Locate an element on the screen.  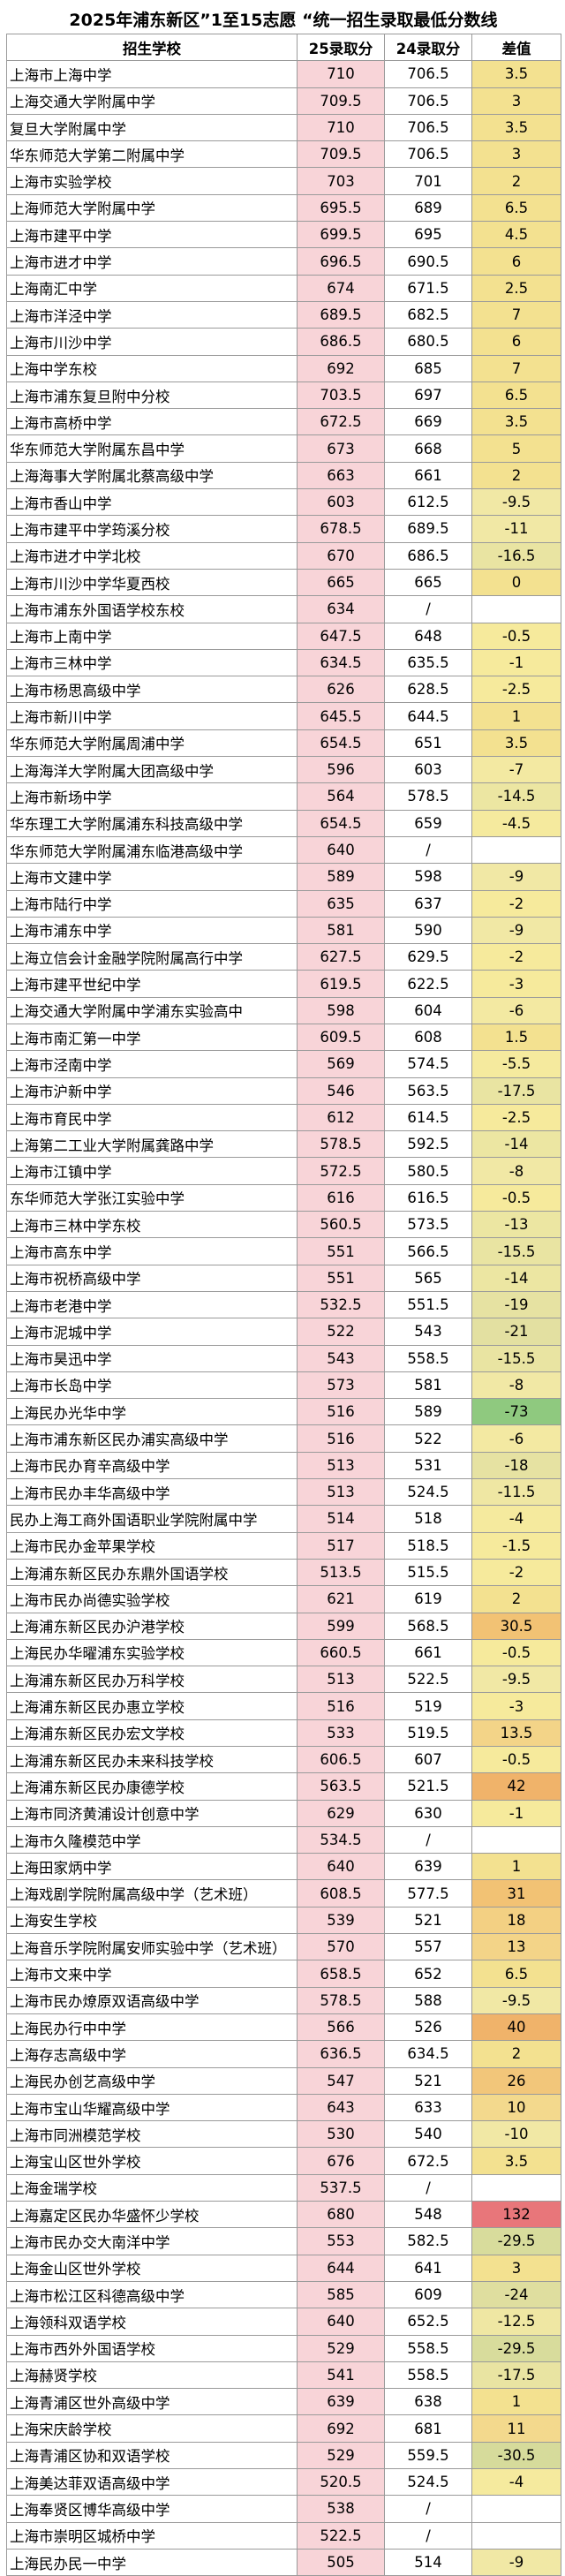
school-name-cell: 上海交通大学附属中学 is located at coordinates (152, 101).